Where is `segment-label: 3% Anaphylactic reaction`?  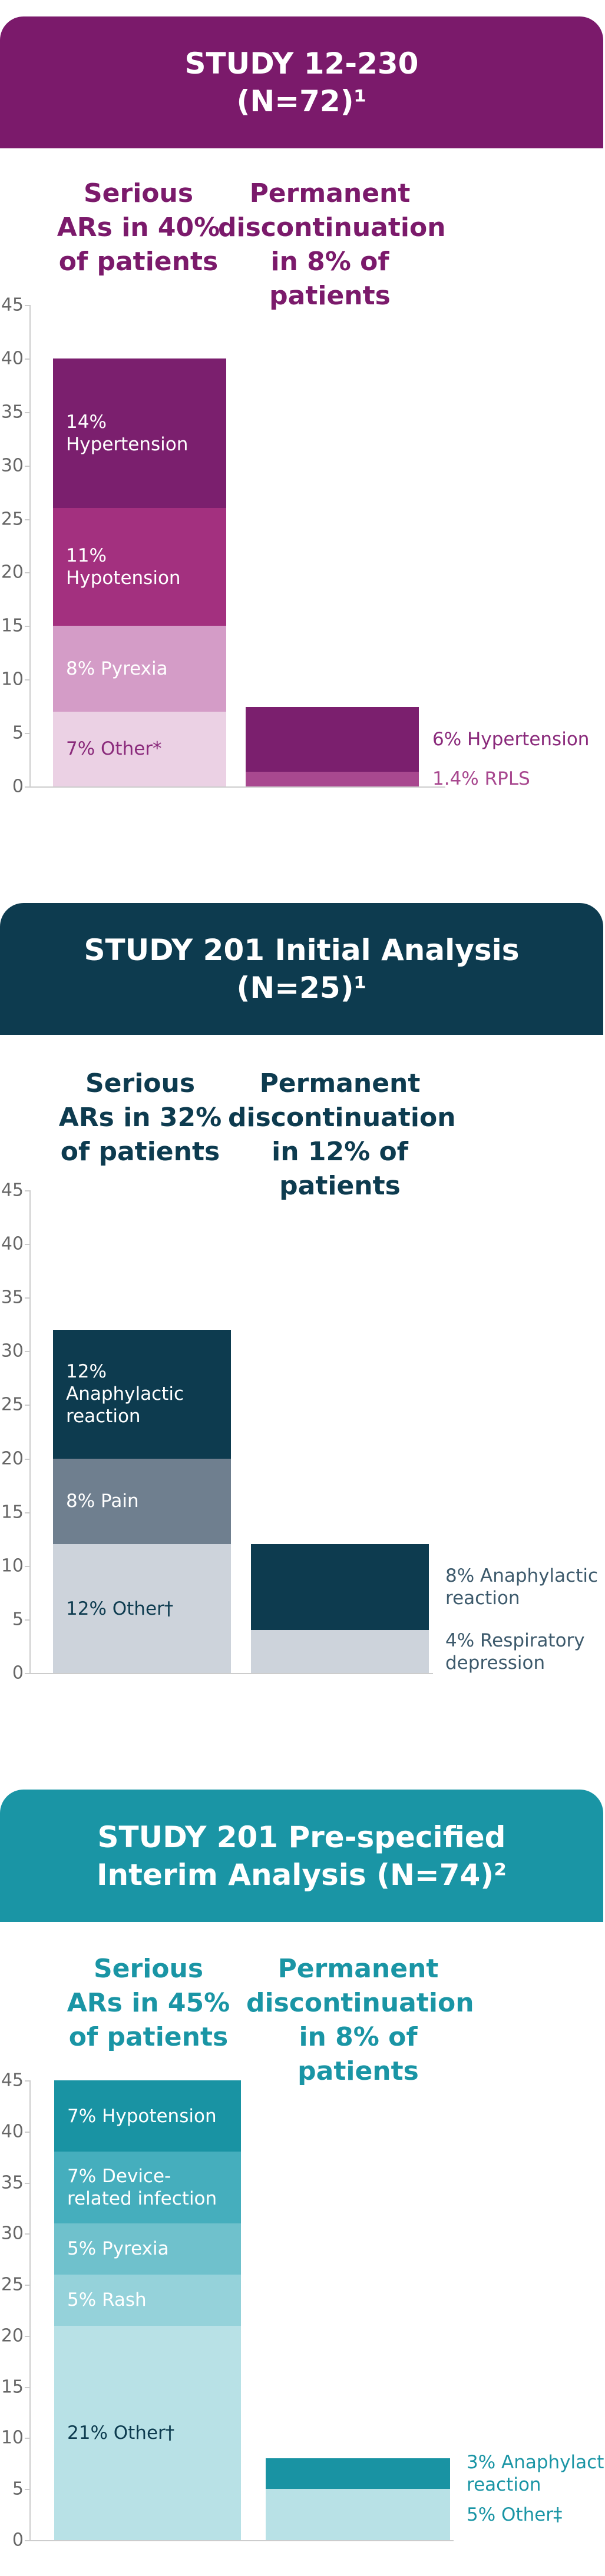
segment-label: 3% Anaphylactic reaction is located at coordinates (536, 2474).